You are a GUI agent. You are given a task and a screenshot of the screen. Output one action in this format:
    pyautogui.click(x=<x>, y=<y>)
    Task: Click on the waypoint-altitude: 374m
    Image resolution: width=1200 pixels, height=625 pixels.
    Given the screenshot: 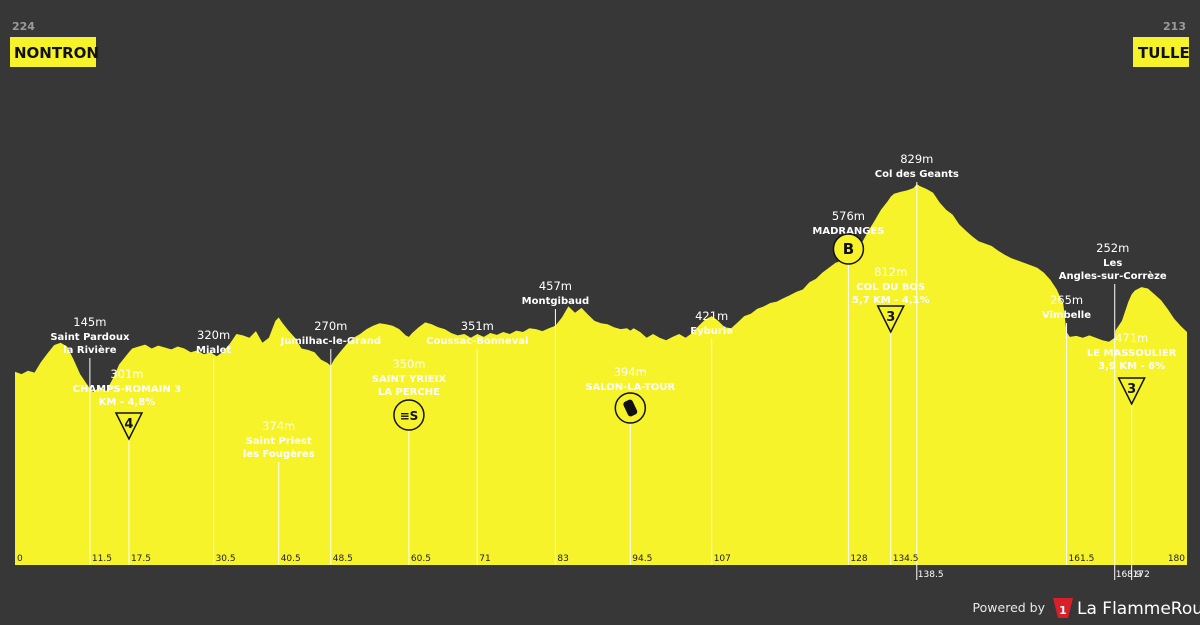 What is the action you would take?
    pyautogui.click(x=278, y=426)
    